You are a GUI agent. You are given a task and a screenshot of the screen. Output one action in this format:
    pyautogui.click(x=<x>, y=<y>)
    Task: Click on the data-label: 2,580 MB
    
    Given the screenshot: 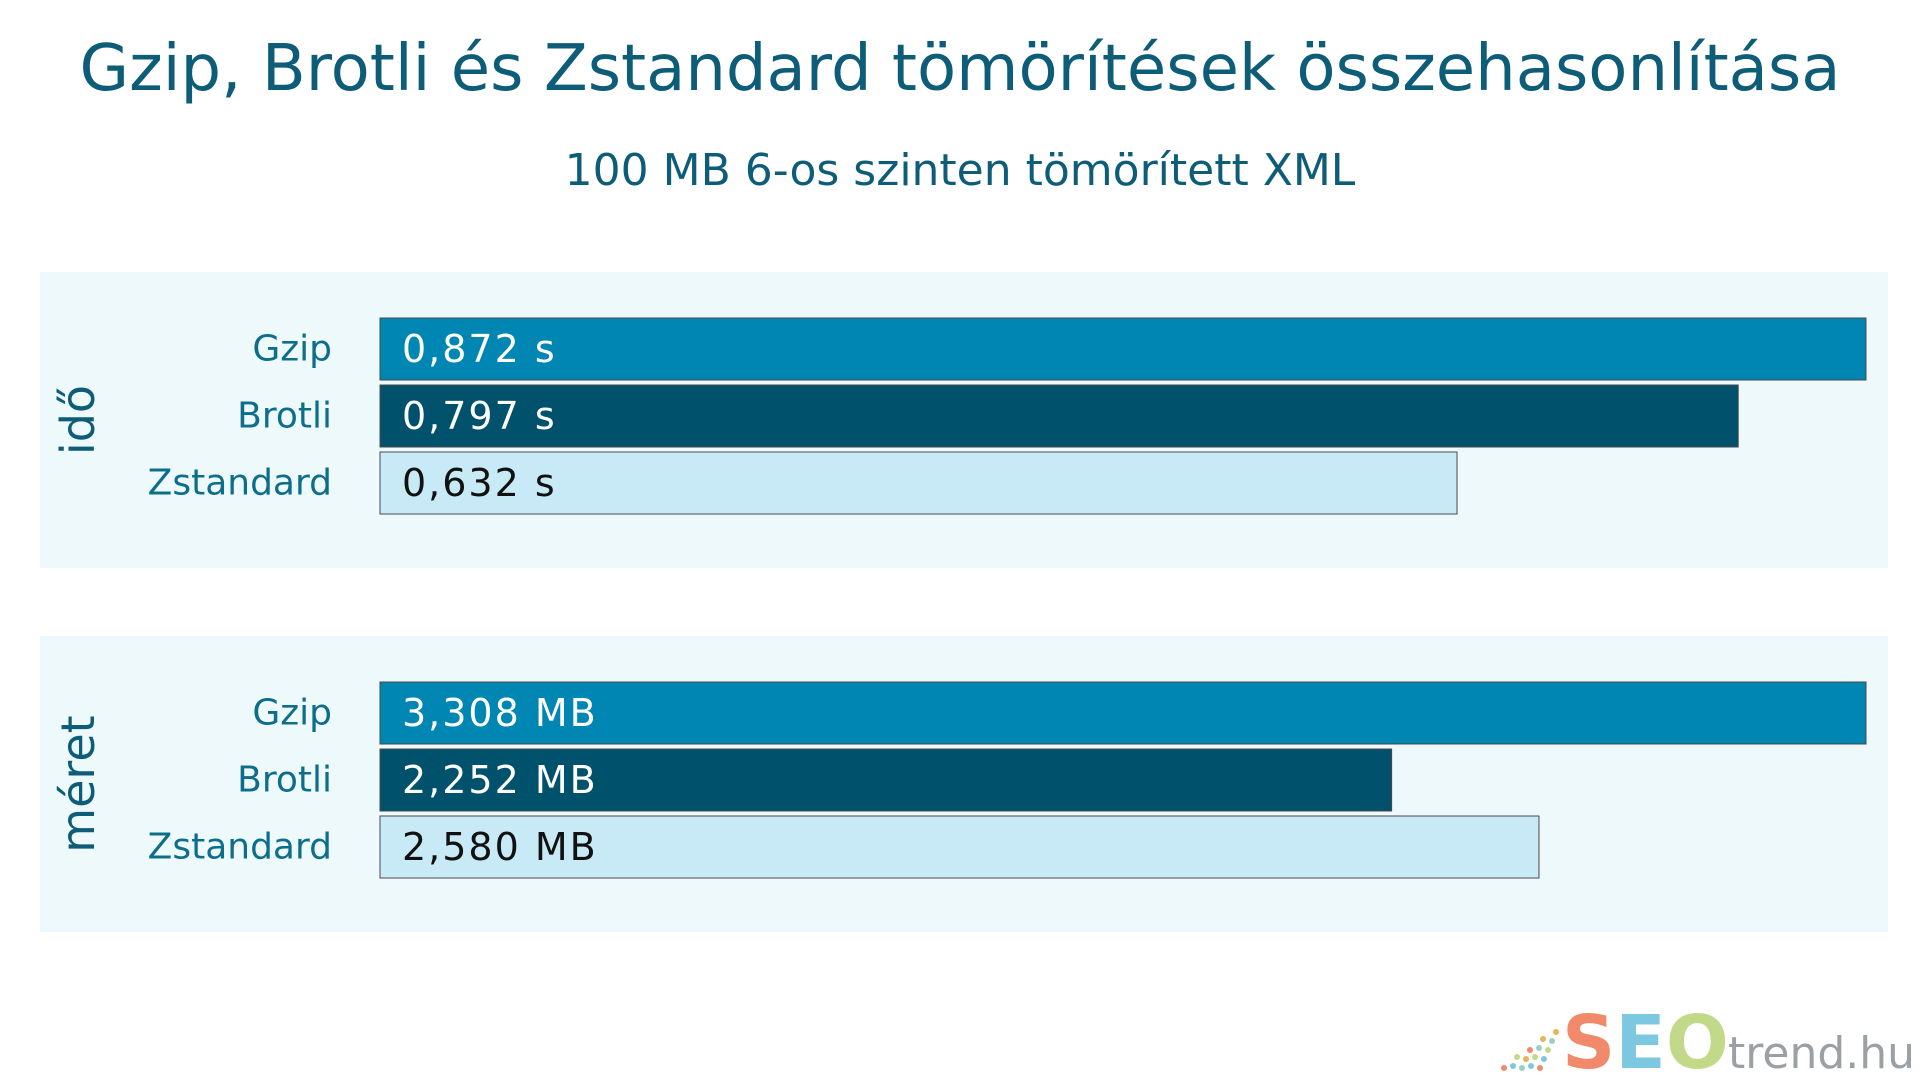 What is the action you would take?
    pyautogui.click(x=500, y=847)
    